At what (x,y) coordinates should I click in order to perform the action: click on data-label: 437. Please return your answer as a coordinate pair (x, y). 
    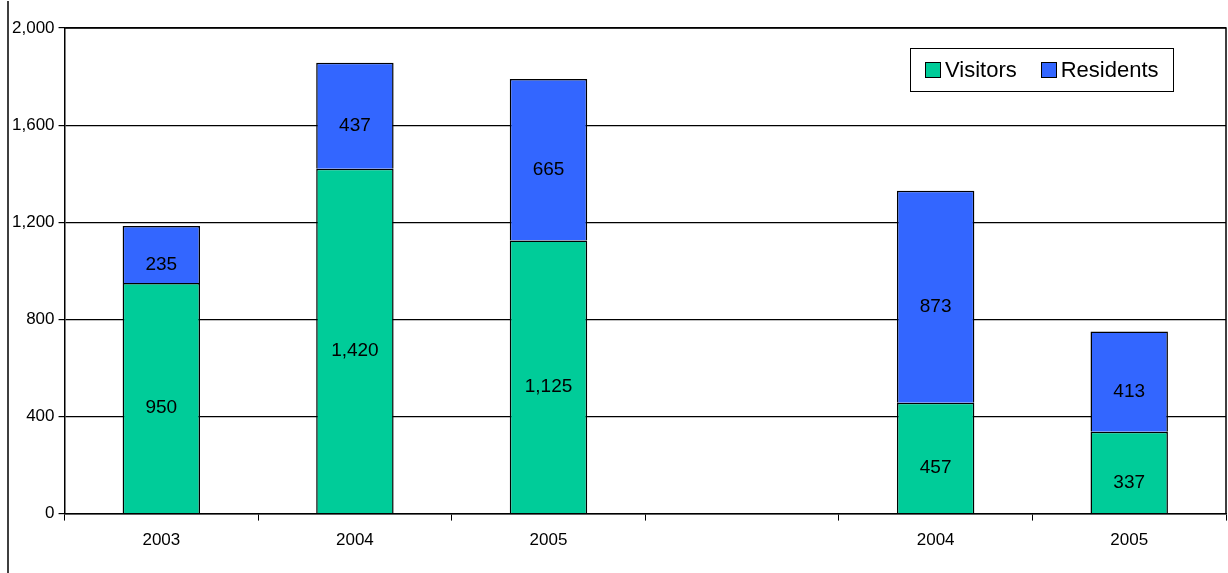
    Looking at the image, I should click on (355, 125).